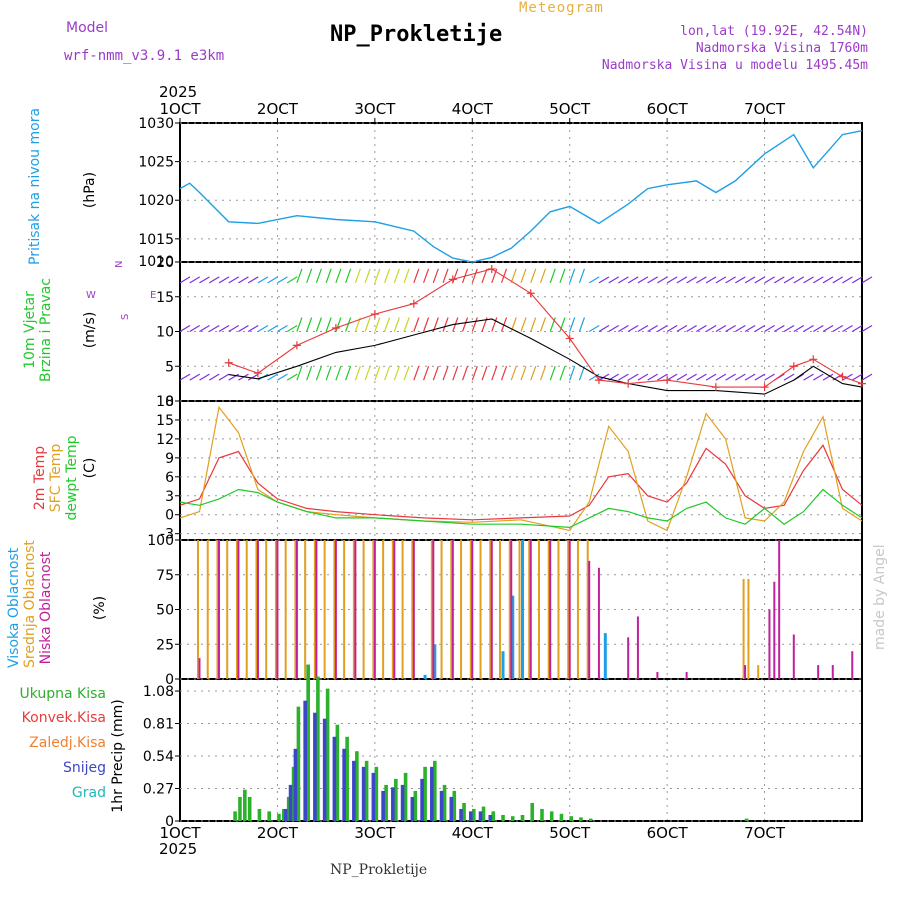 Image resolution: width=900 pixels, height=900 pixels. What do you see at coordinates (781, 48) in the screenshot?
I see `altitude-label: Nadmorska Visina 1760m` at bounding box center [781, 48].